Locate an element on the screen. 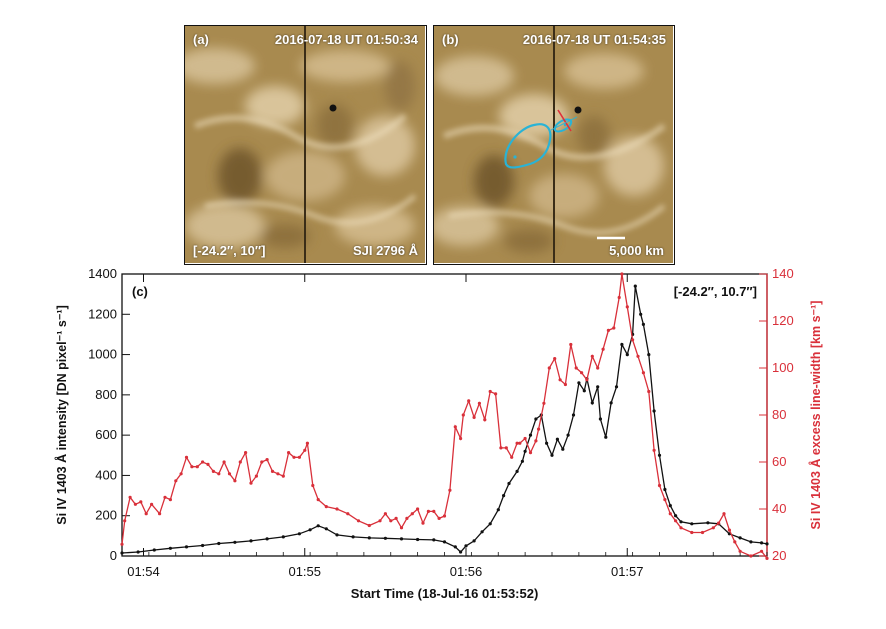  x-tick-label: 01:57 is located at coordinates (627, 571).